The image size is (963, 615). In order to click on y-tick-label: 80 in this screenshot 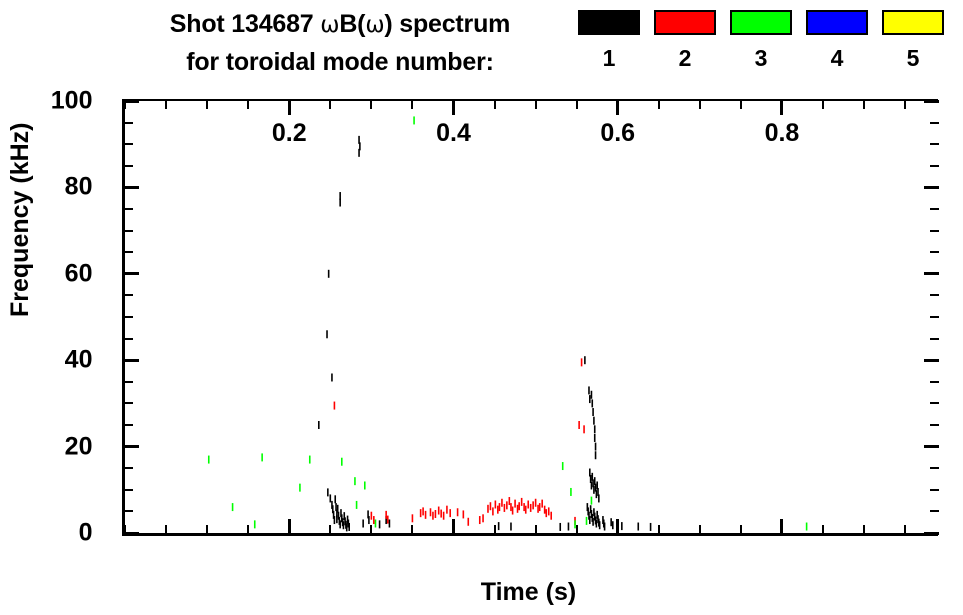, I will do `click(78, 186)`.